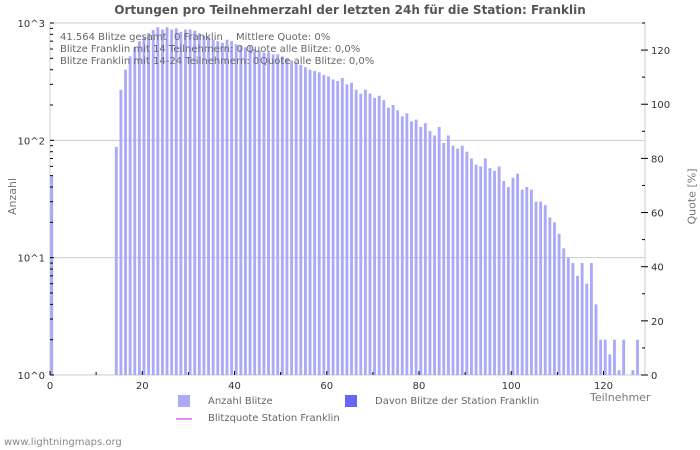 The image size is (700, 450). What do you see at coordinates (603, 386) in the screenshot?
I see `x-tick-label: 120` at bounding box center [603, 386].